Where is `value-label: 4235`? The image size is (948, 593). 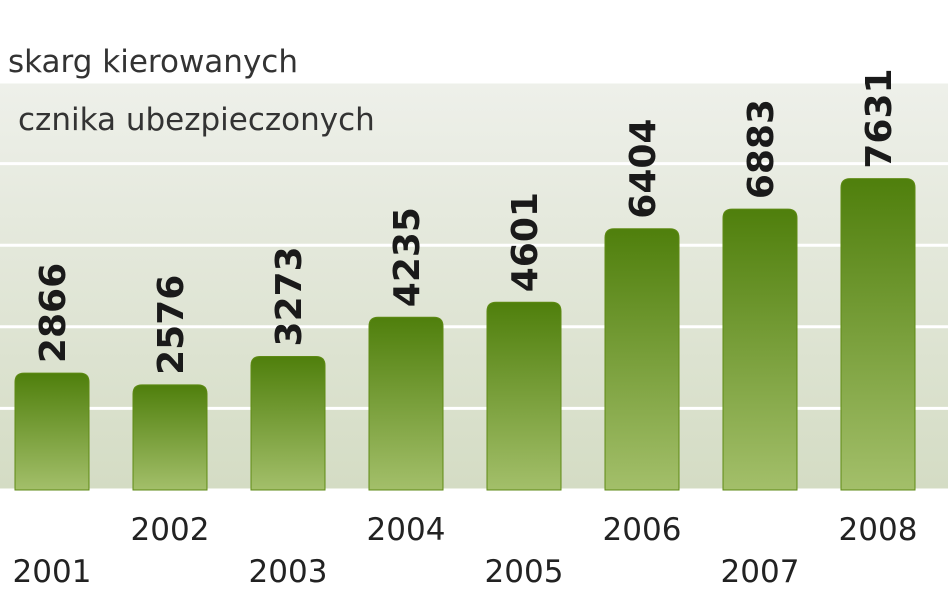
value-label: 4235 is located at coordinates (407, 257).